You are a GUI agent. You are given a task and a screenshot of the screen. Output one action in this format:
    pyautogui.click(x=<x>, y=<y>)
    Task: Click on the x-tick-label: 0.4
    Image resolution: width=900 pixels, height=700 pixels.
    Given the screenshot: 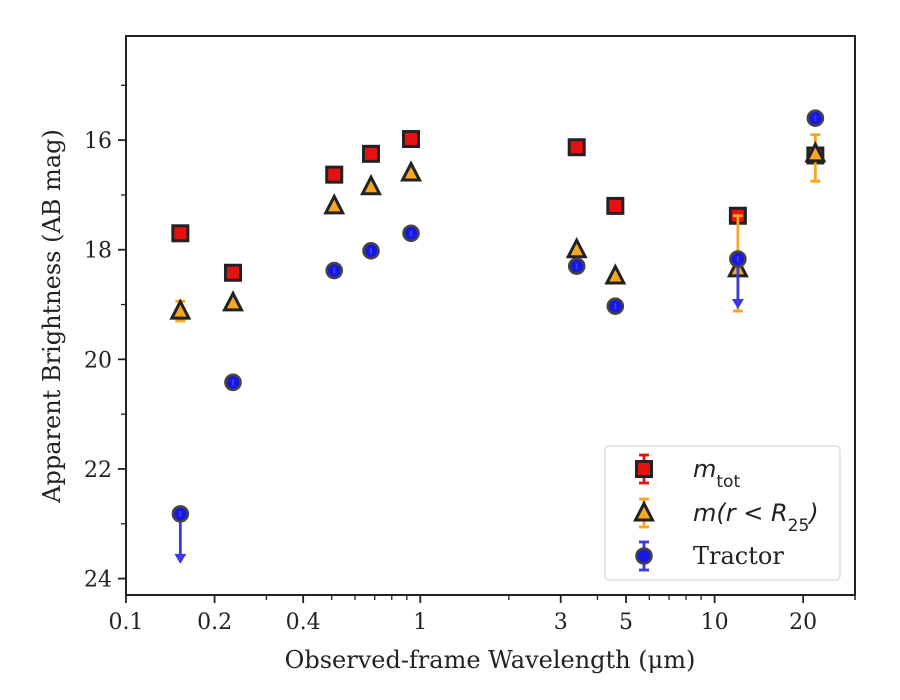 What is the action you would take?
    pyautogui.click(x=303, y=622)
    